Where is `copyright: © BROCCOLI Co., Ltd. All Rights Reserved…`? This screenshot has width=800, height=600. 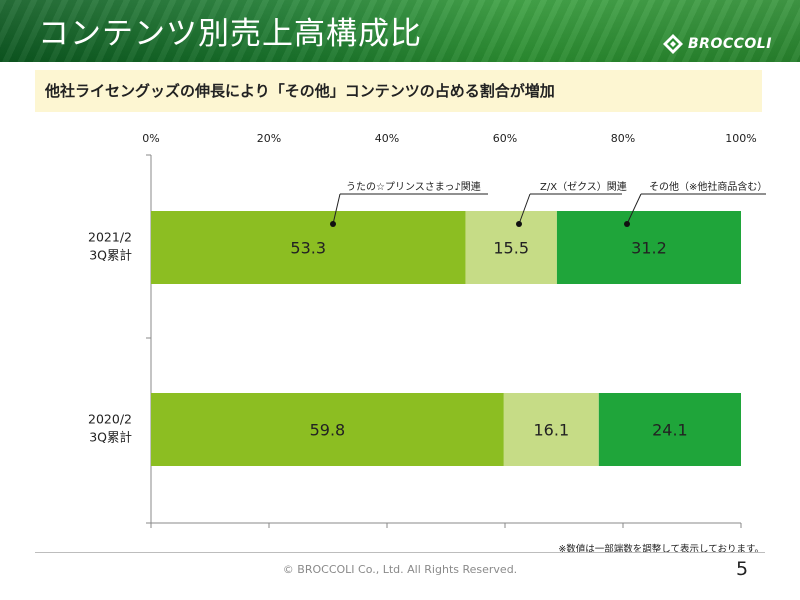 copyright: © BROCCOLI Co., Ltd. All Rights Reserved… is located at coordinates (400, 569).